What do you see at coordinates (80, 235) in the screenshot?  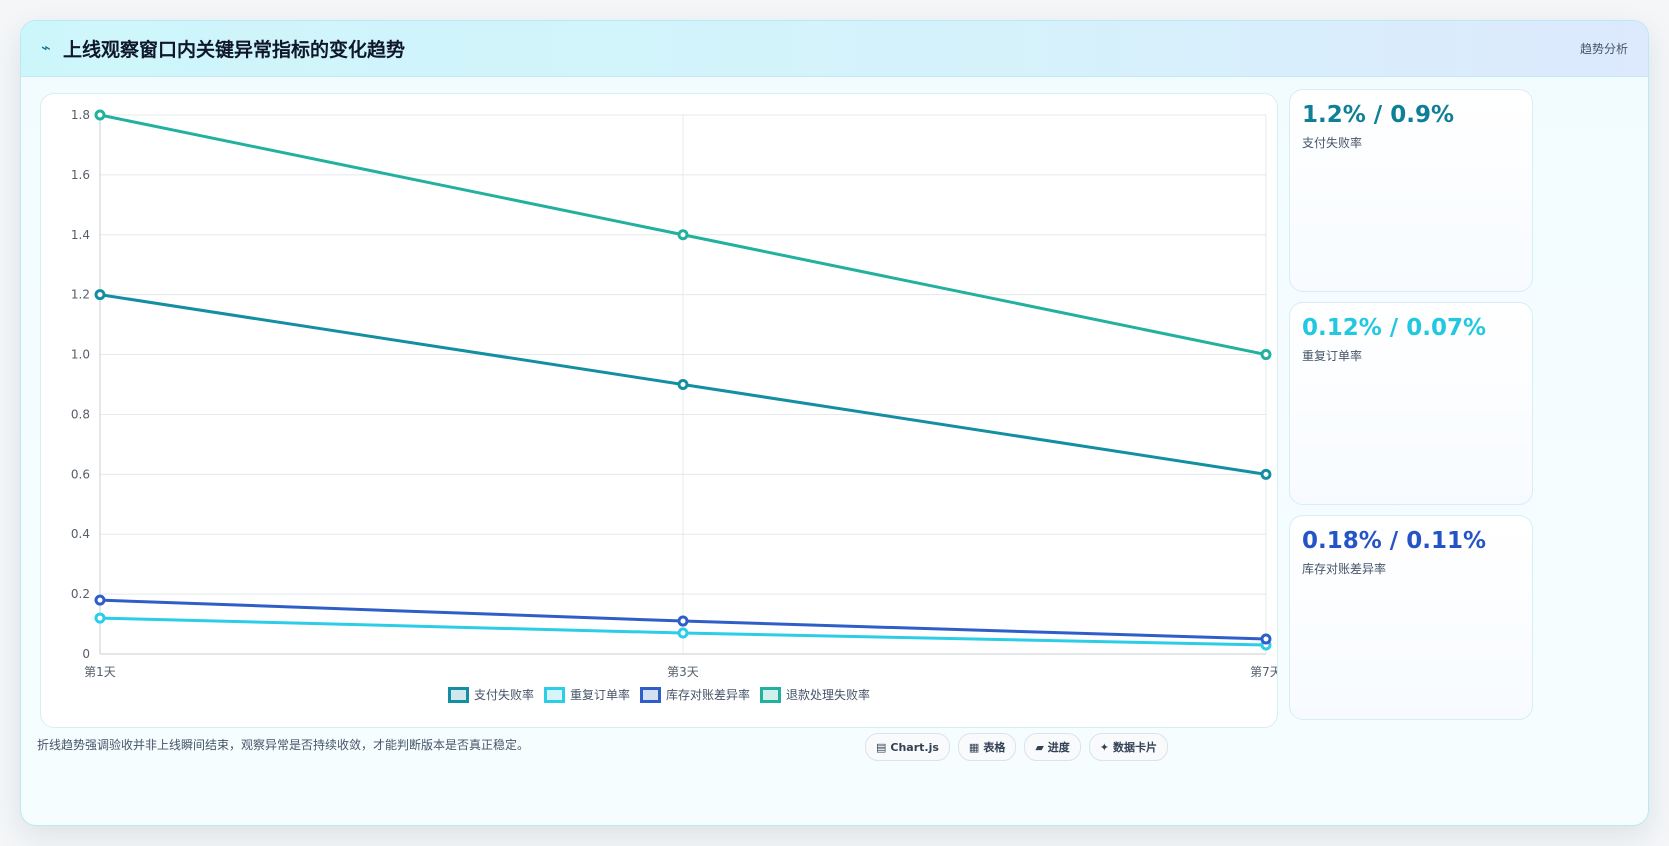 I see `y-tick-label: 1.4` at bounding box center [80, 235].